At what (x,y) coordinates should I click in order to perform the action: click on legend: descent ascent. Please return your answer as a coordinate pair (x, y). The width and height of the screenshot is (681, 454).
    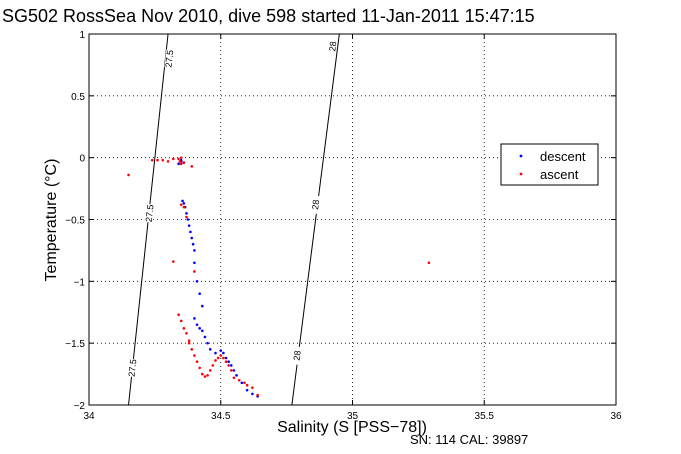
    Looking at the image, I should click on (549, 164).